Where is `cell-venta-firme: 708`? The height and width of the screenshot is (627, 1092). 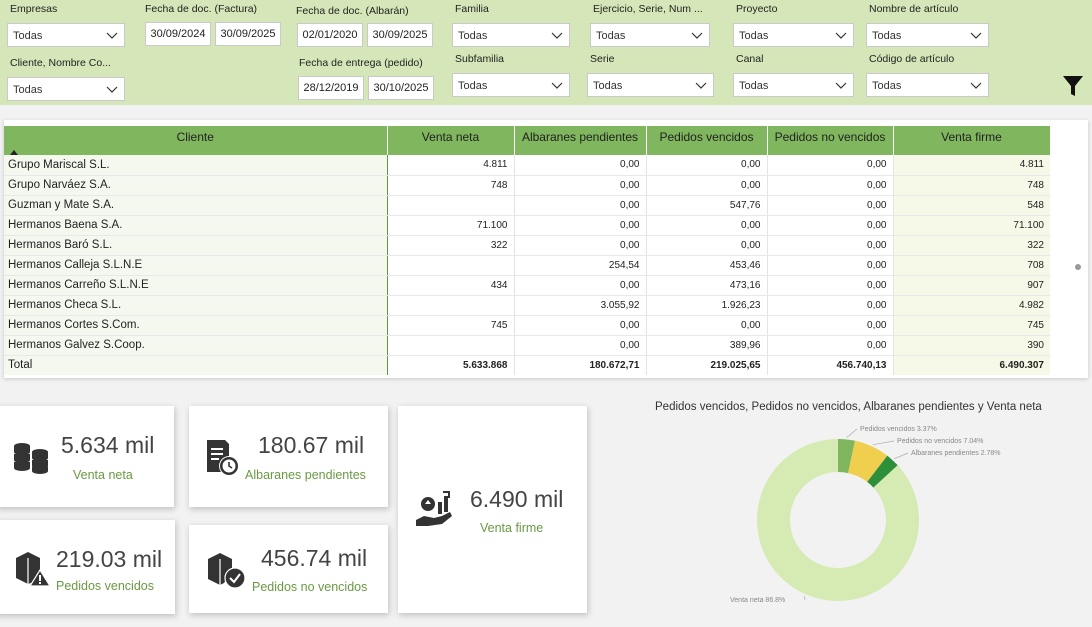 cell-venta-firme: 708 is located at coordinates (971, 265).